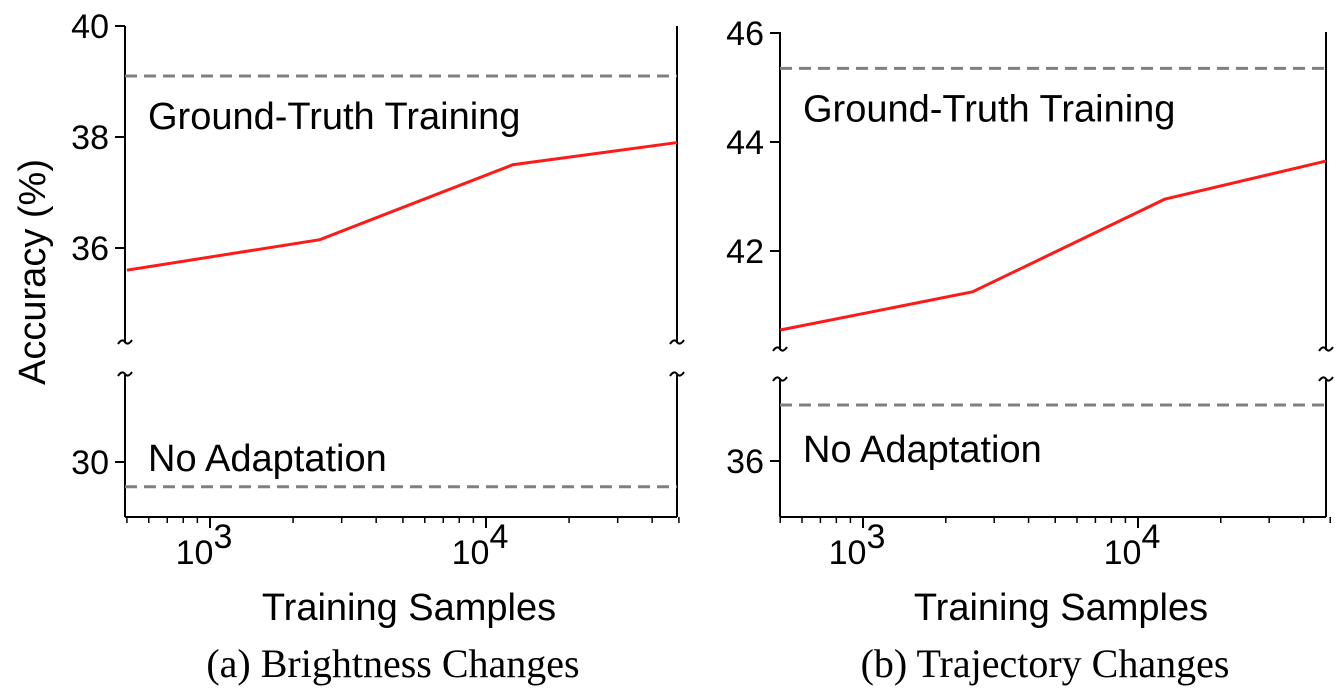 This screenshot has width=1344, height=692. Describe the element at coordinates (1045, 663) in the screenshot. I see `panel-caption: (b) Trajectory Changes` at that location.